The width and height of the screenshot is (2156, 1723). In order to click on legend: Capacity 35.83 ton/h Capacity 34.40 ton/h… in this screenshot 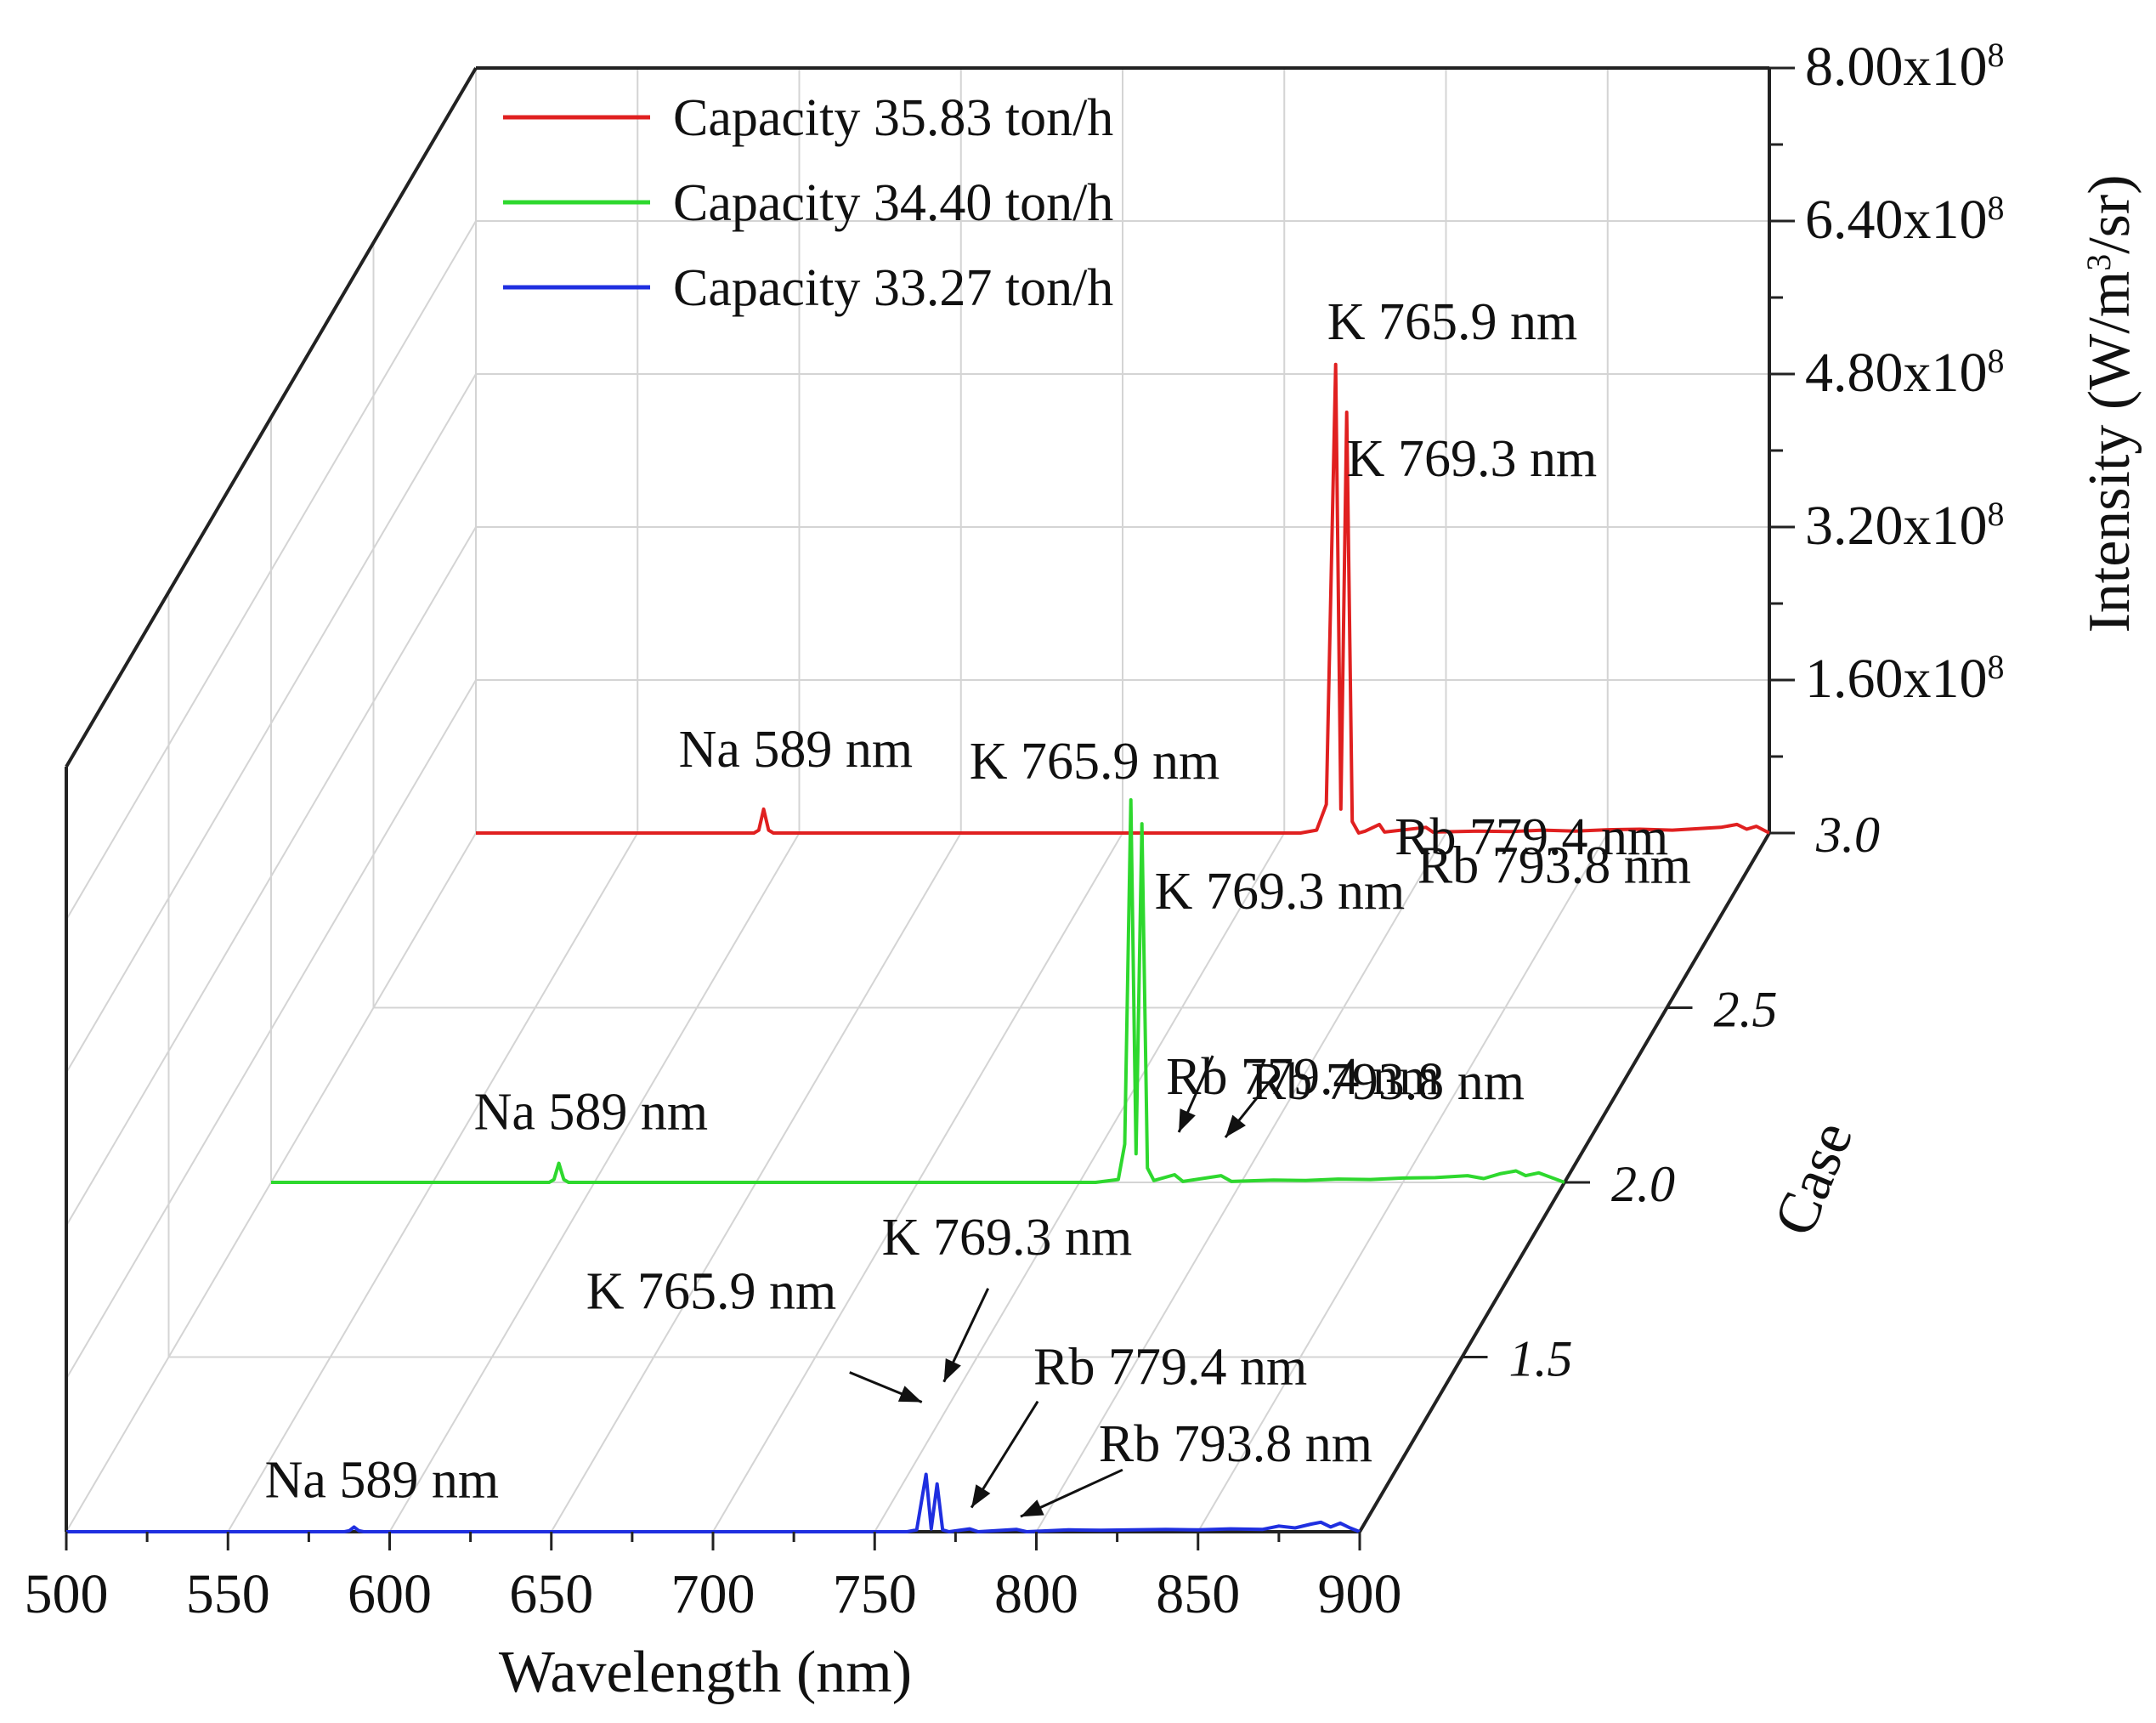, I will do `click(808, 203)`.